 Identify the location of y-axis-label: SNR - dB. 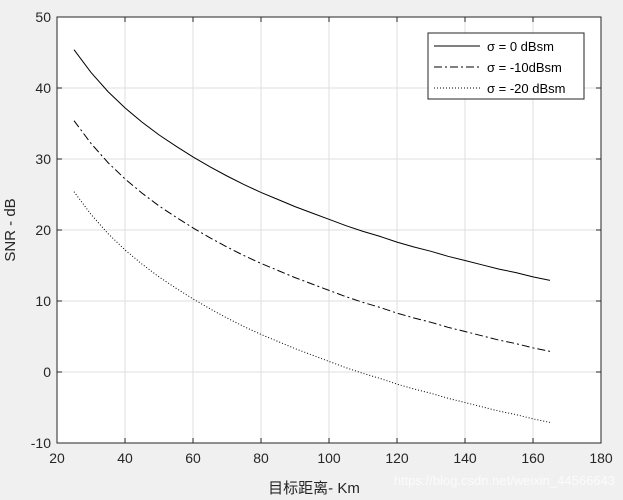
(10, 229).